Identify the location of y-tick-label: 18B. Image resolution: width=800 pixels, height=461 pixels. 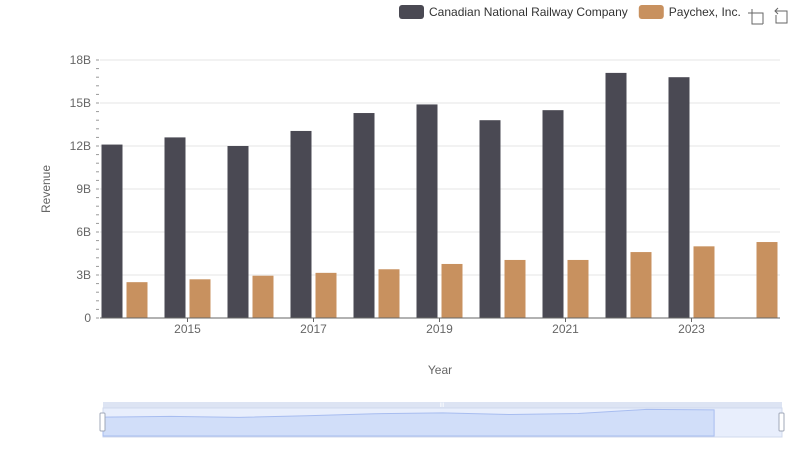
(80, 60).